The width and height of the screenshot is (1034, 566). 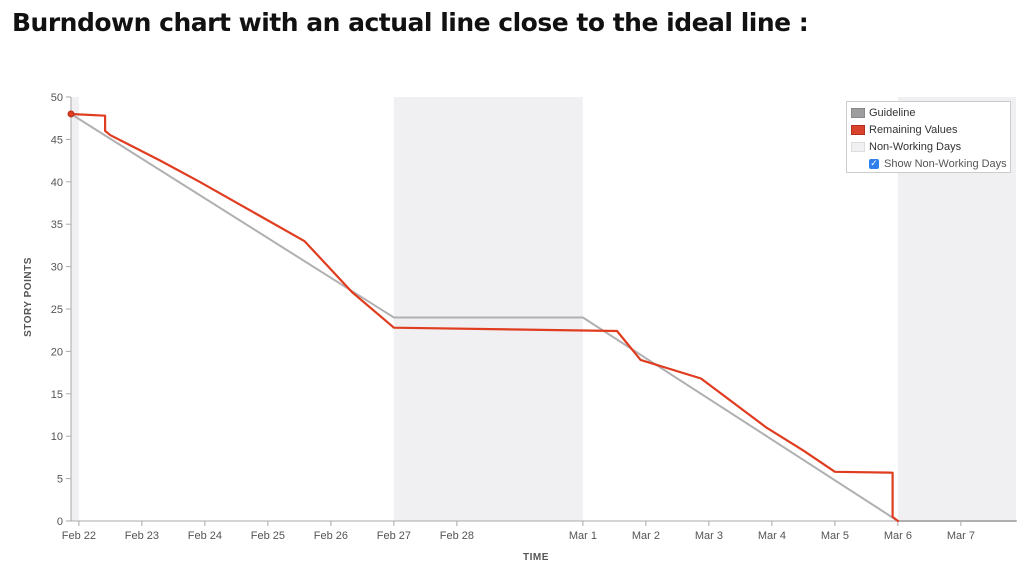 What do you see at coordinates (60, 522) in the screenshot?
I see `y-tick-label: 0` at bounding box center [60, 522].